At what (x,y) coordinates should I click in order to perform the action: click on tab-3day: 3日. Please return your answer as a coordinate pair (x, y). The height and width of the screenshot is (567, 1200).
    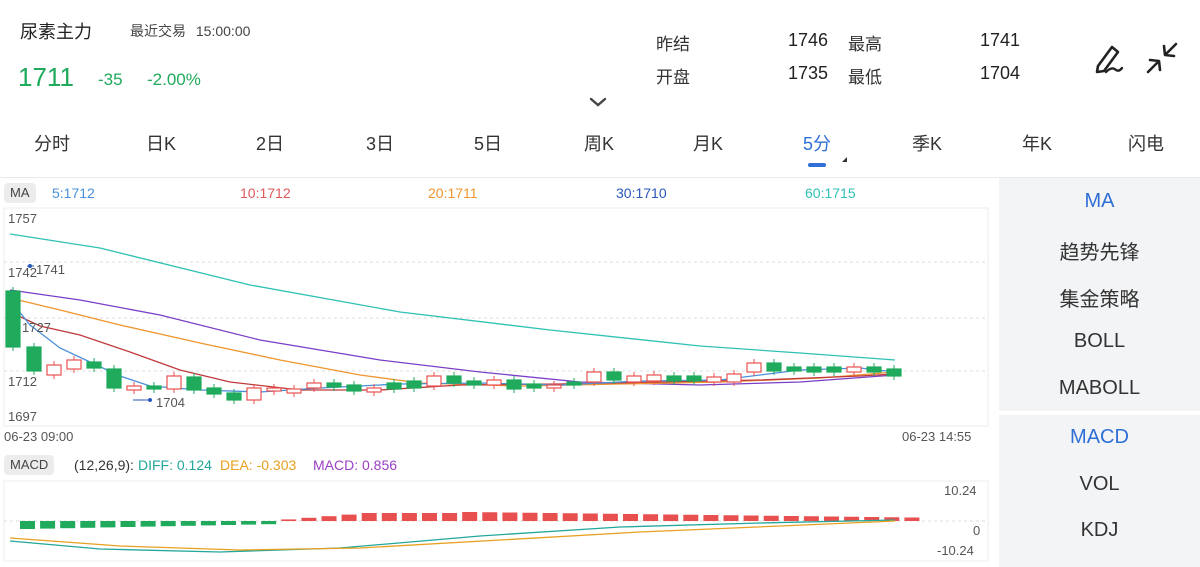
    Looking at the image, I should click on (380, 144).